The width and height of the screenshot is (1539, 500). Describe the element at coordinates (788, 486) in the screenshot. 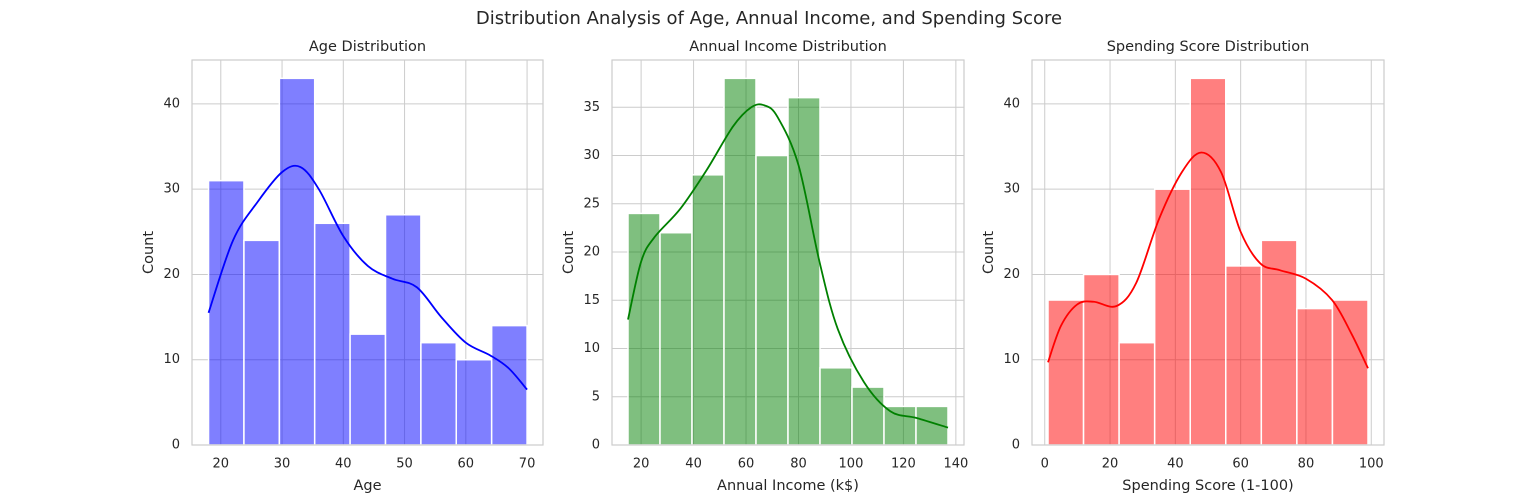

I see `x-axis-label: Annual Income (k$)` at that location.